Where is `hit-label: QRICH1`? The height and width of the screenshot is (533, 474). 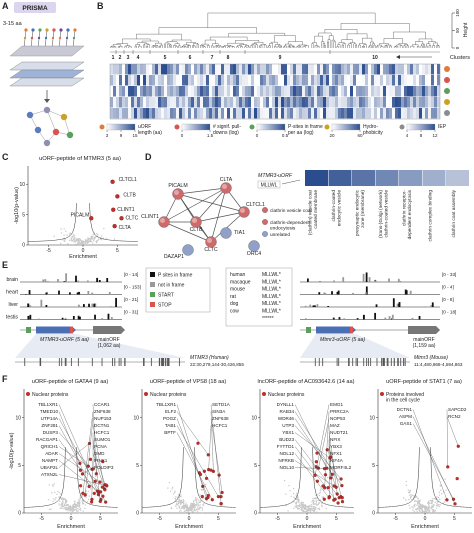
hit-label: QRICH1 is located at coordinates (50, 446).